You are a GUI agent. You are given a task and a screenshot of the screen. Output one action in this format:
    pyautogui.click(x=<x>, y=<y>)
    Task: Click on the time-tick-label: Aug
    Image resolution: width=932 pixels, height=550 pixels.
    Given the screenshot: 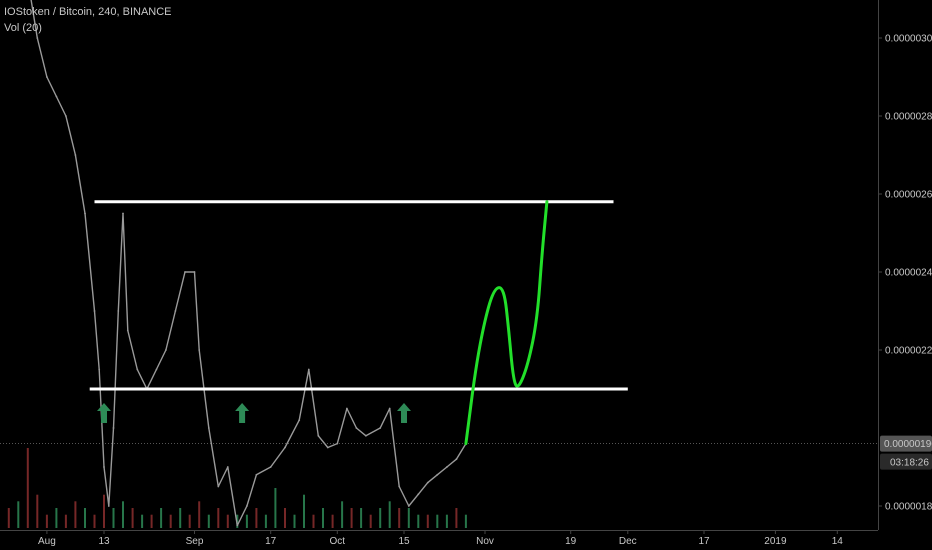 What is the action you would take?
    pyautogui.click(x=47, y=541)
    